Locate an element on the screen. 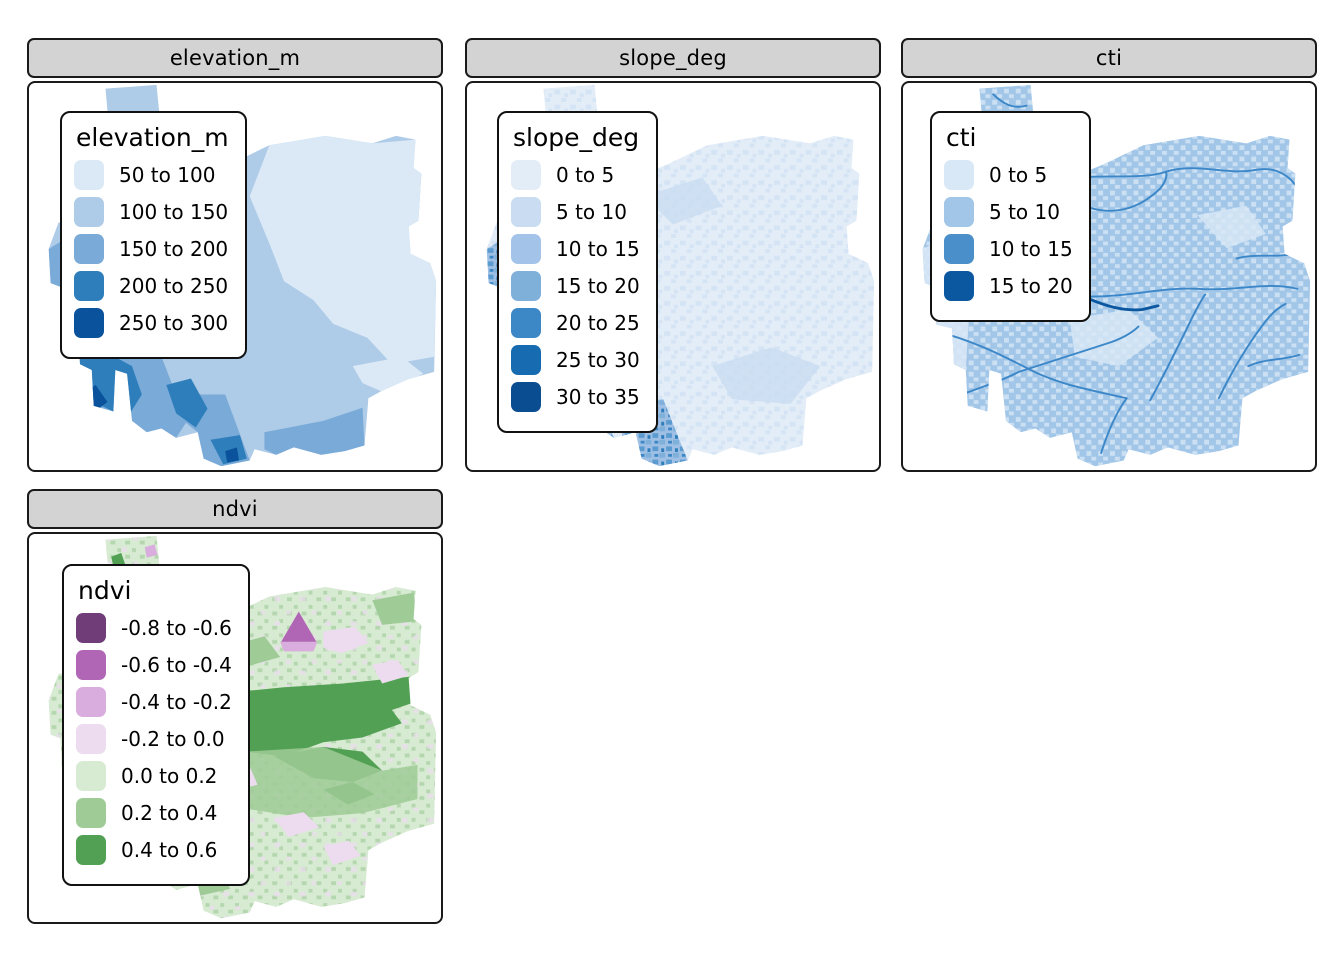 The image size is (1344, 960). facet-strip-cti: cti is located at coordinates (1109, 58).